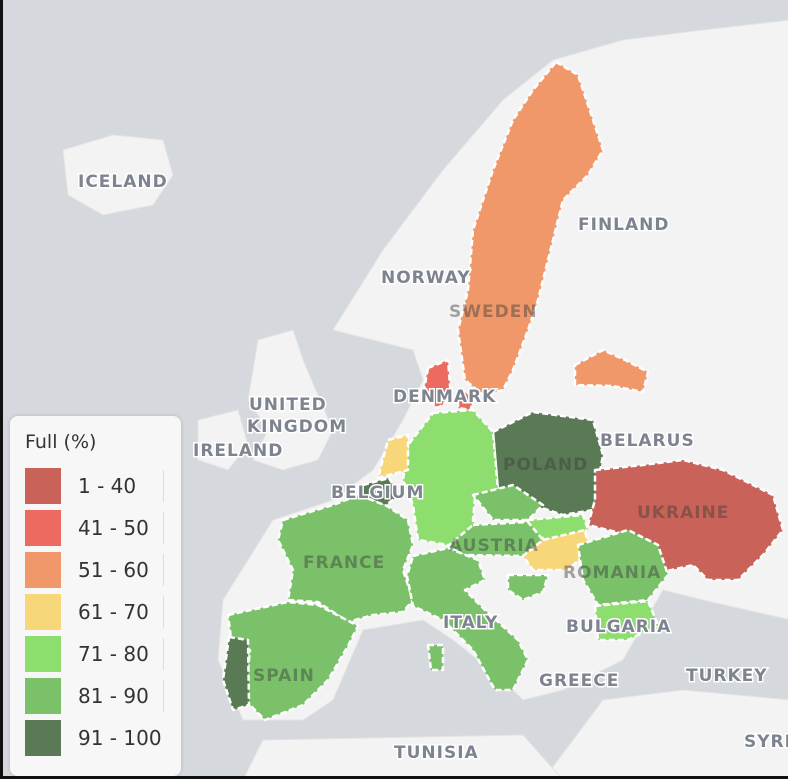 This screenshot has height=780, width=788. What do you see at coordinates (624, 225) in the screenshot?
I see `label-finland: FINLAND` at bounding box center [624, 225].